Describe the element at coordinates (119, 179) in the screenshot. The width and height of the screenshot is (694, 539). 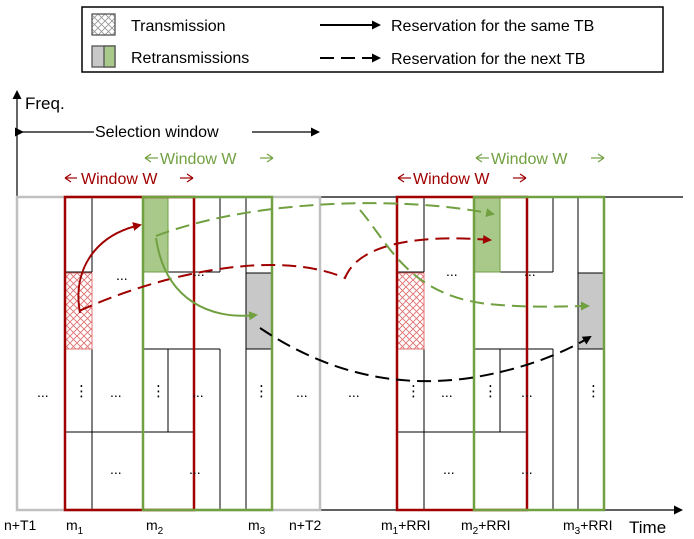
I see `window-w-red-1-label: Window W` at that location.